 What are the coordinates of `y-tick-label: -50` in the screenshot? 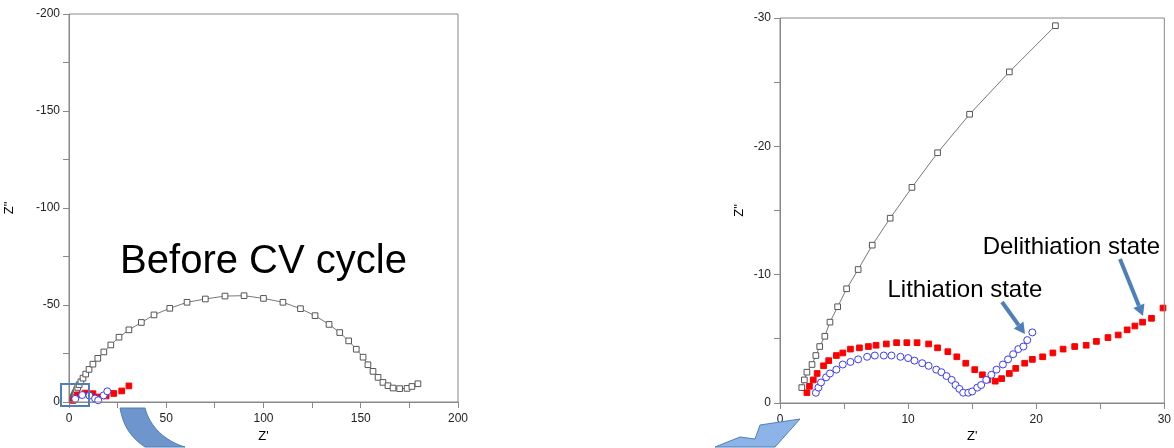 It's located at (51, 304).